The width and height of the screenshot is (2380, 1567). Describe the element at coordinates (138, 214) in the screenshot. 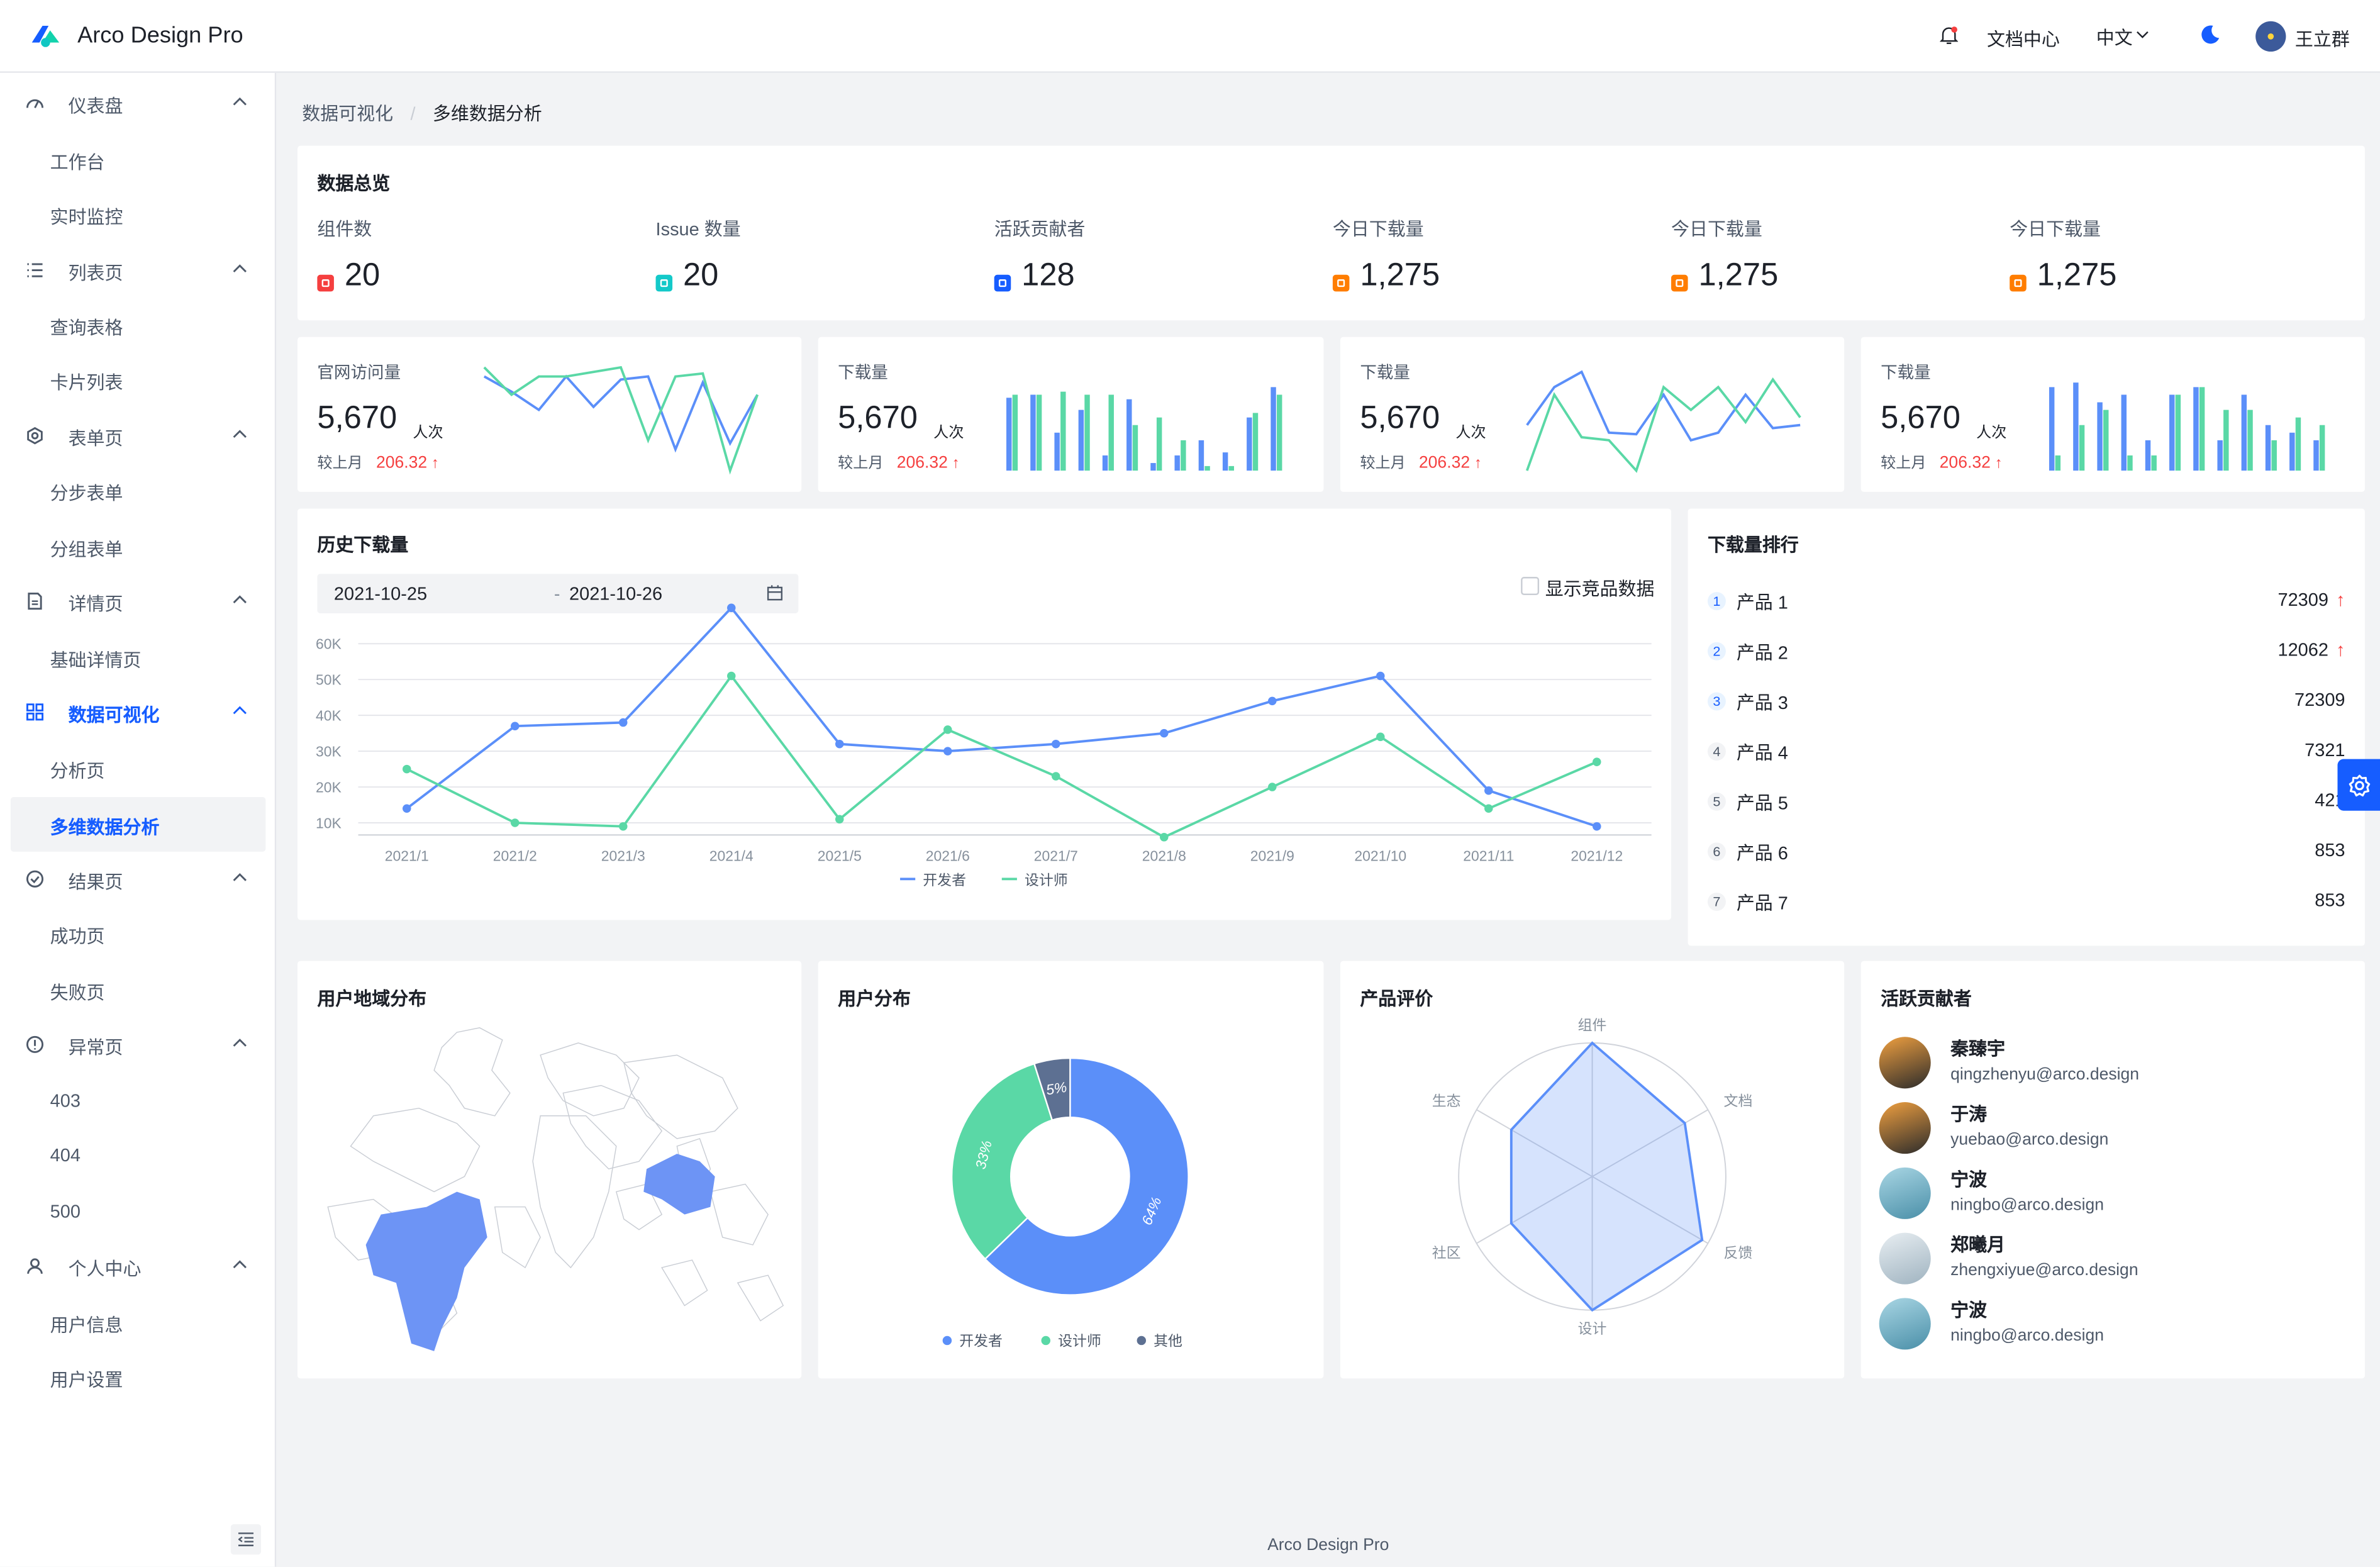

I see `sidebar-item-monitor: 实时监控` at that location.